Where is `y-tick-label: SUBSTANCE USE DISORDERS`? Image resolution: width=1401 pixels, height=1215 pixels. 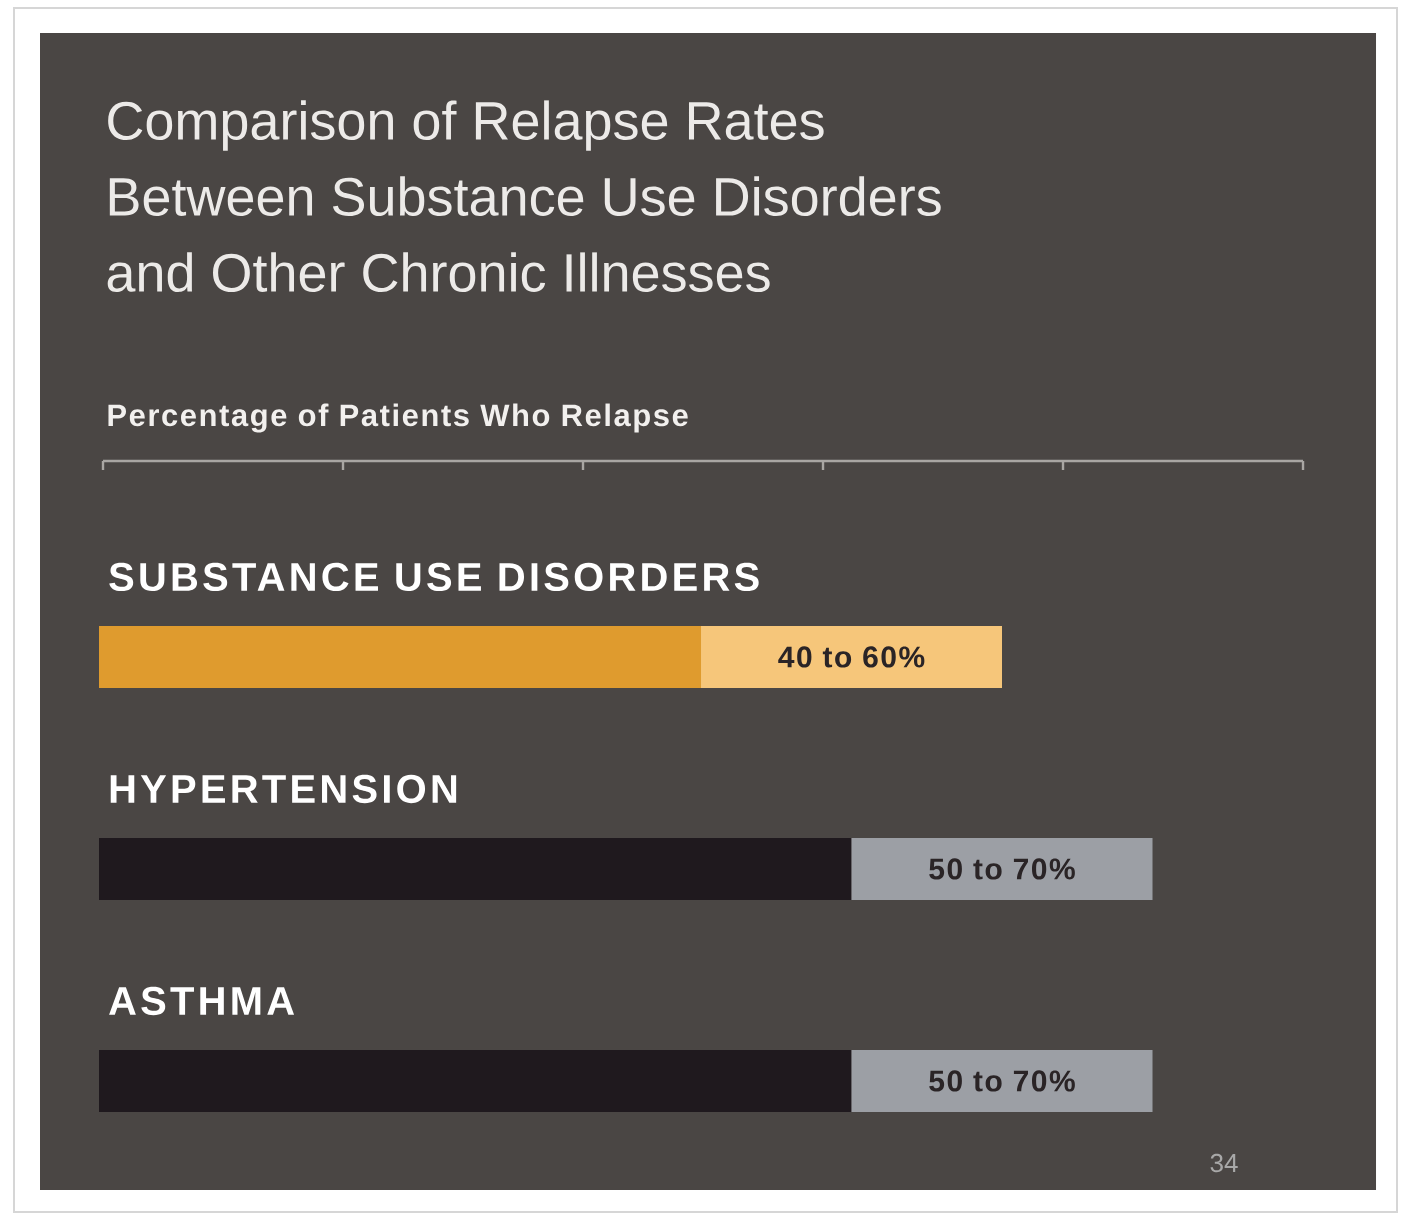 y-tick-label: SUBSTANCE USE DISORDERS is located at coordinates (434, 577).